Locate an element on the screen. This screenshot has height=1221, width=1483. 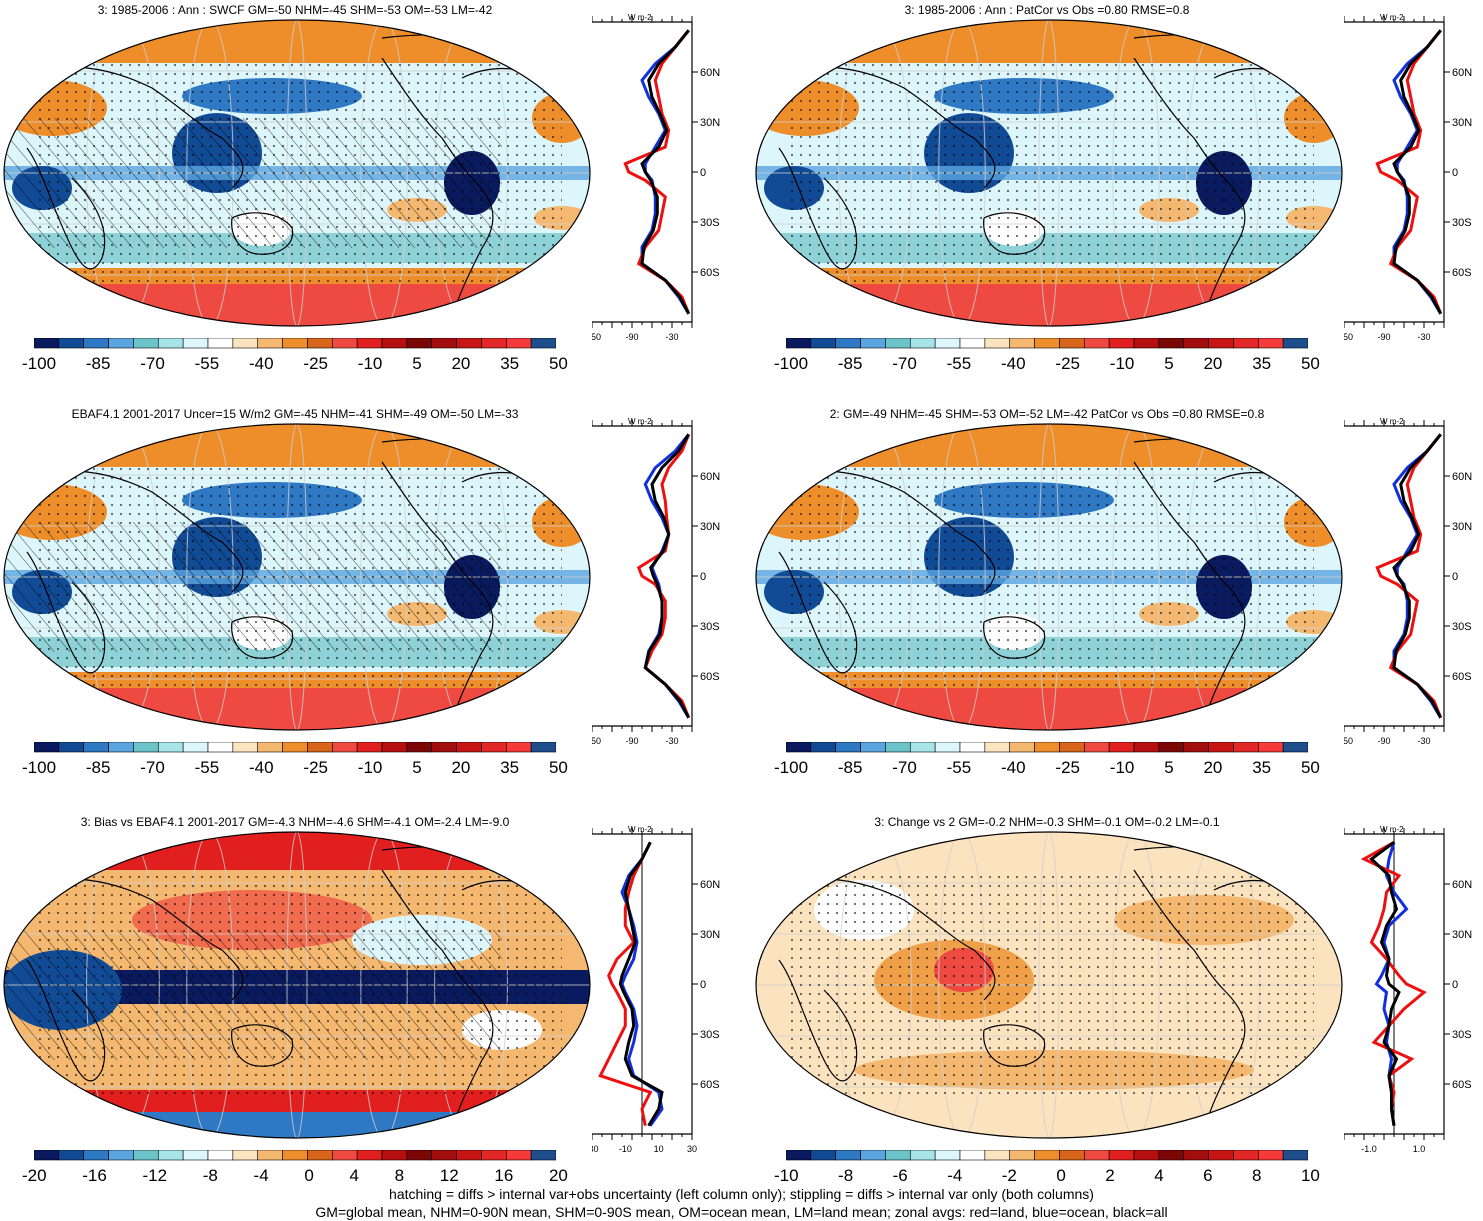
colorbar-labels: -10 -8 -6 -4 -2 0 2 4 6 8 10 is located at coordinates (1047, 1176).